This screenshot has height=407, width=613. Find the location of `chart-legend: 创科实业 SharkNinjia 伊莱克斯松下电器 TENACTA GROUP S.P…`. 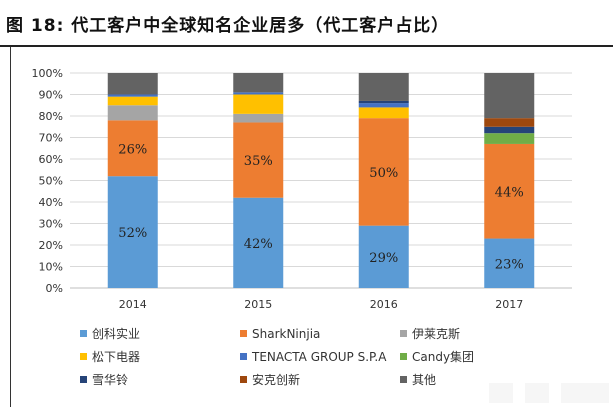

chart-legend: 创科实业 SharkNinjia 伊莱克斯松下电器 TENACTA GROUP S.P… is located at coordinates (340, 356).